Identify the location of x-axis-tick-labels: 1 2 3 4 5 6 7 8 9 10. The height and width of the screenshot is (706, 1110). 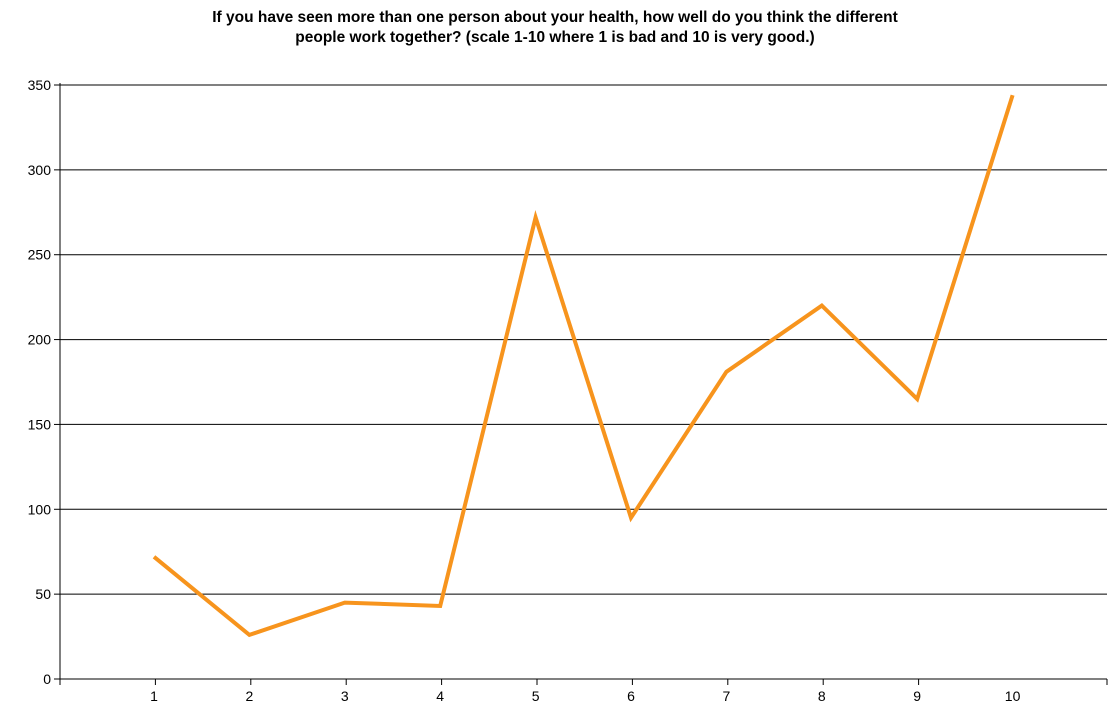
(585, 696).